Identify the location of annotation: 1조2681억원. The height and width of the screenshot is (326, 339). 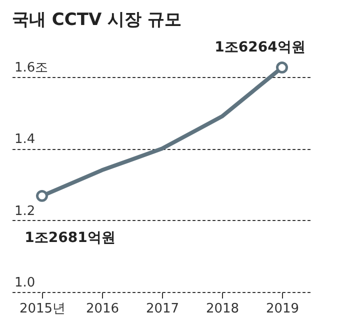
(70, 238).